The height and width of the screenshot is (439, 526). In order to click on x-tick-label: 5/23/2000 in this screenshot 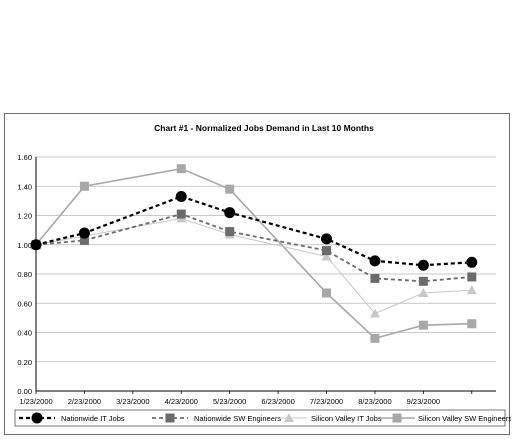, I will do `click(229, 401)`.